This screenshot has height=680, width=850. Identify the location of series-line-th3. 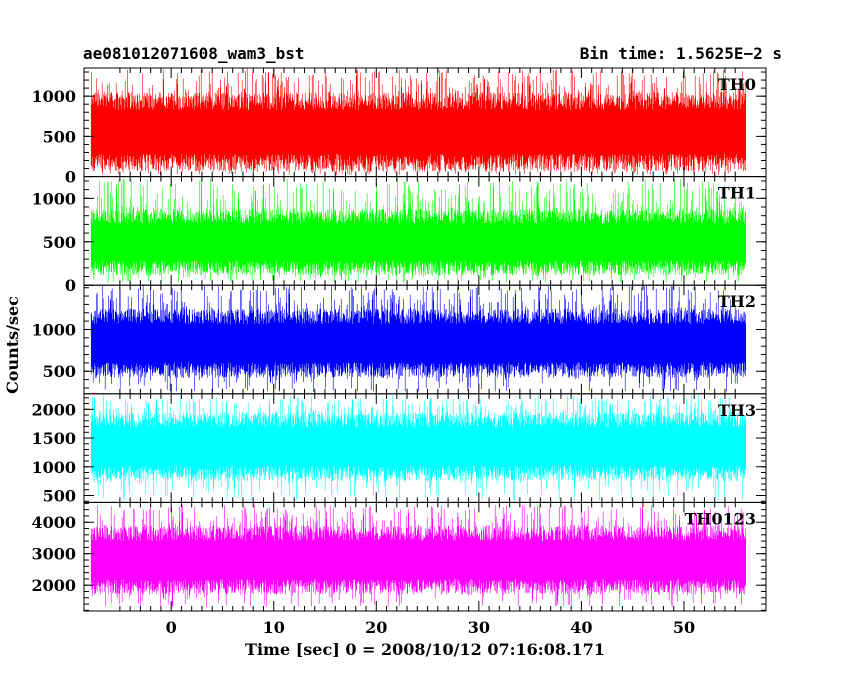
(418, 448).